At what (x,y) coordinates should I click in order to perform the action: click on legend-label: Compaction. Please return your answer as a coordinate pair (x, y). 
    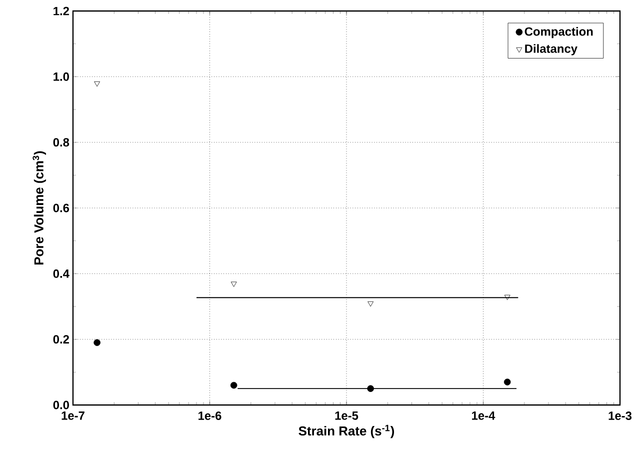
    Looking at the image, I should click on (558, 32).